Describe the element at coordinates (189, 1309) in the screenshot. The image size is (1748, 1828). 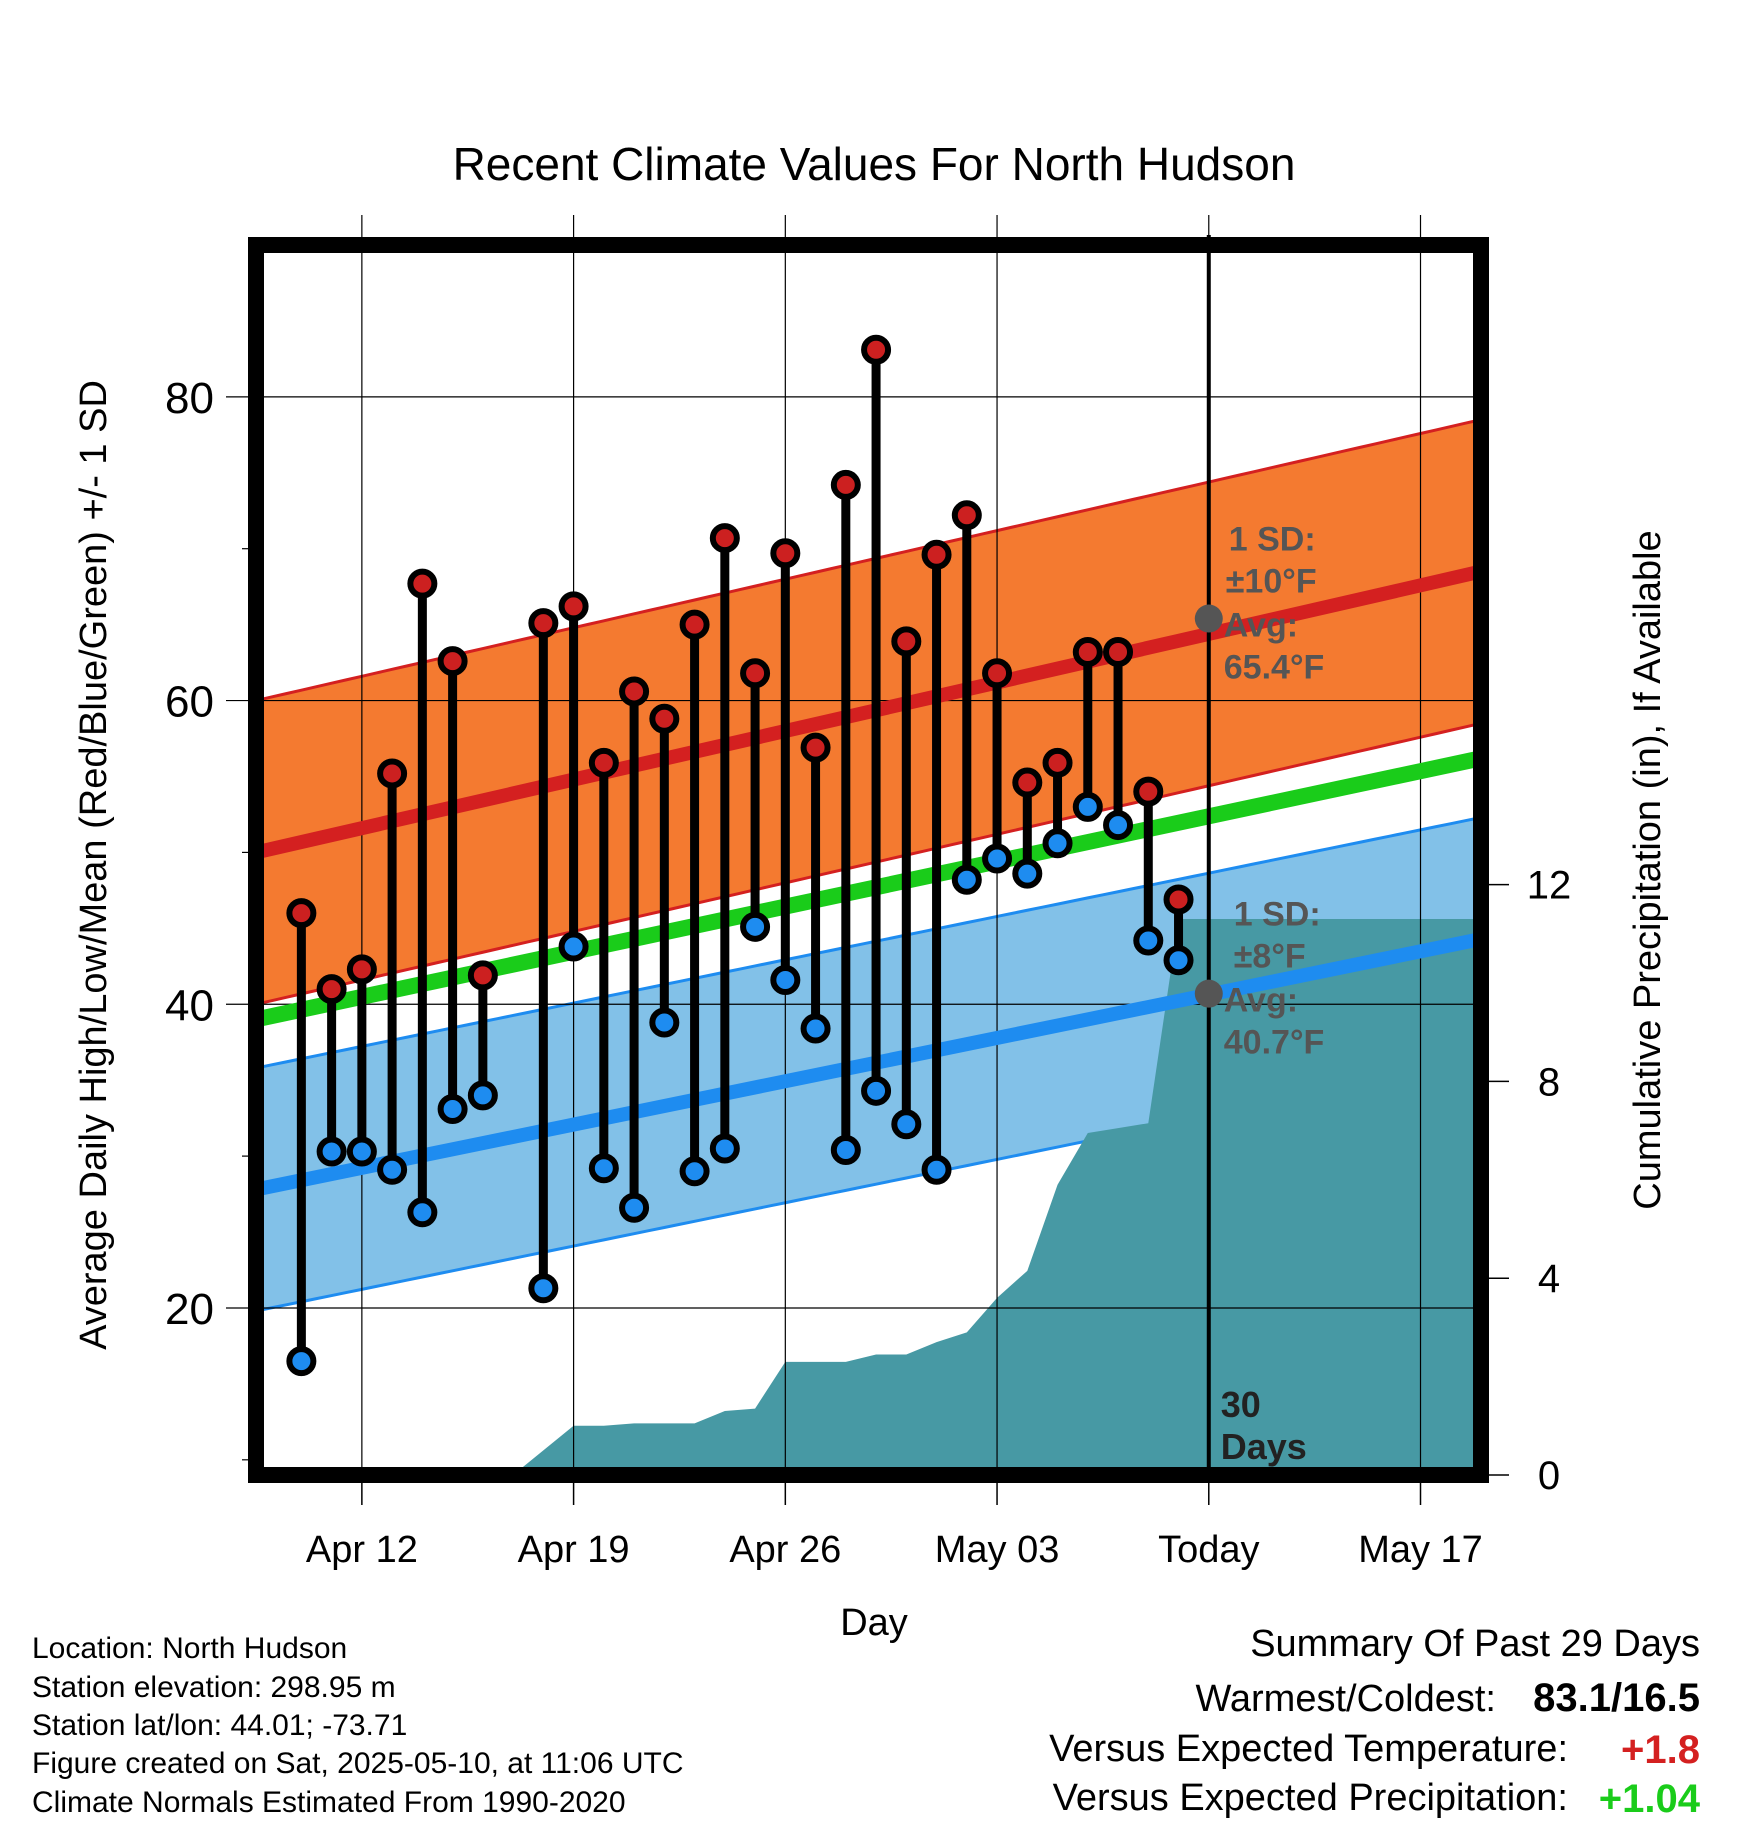
I see `y-tick-label: 20` at that location.